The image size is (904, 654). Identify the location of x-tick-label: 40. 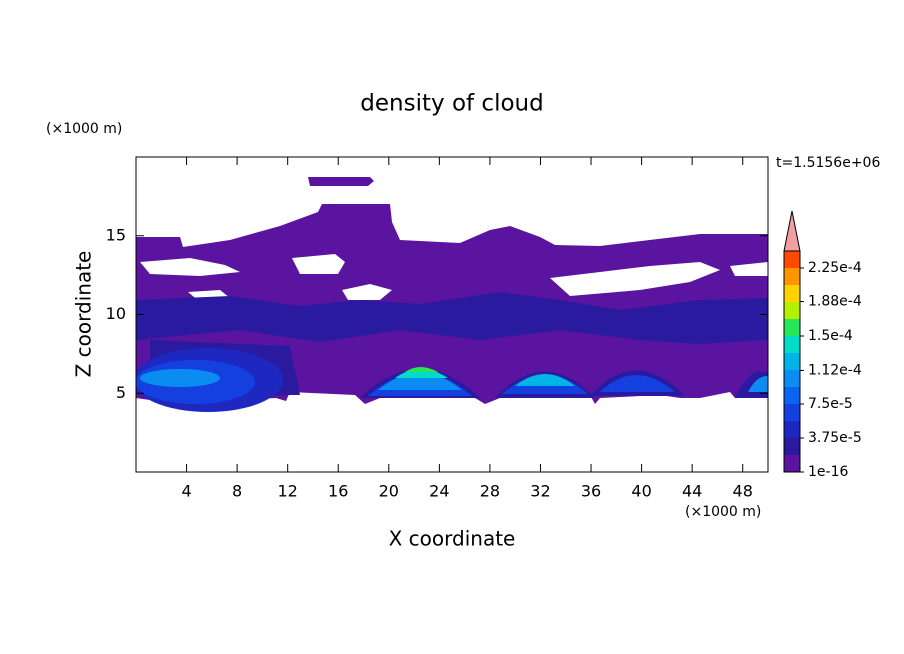
(641, 491).